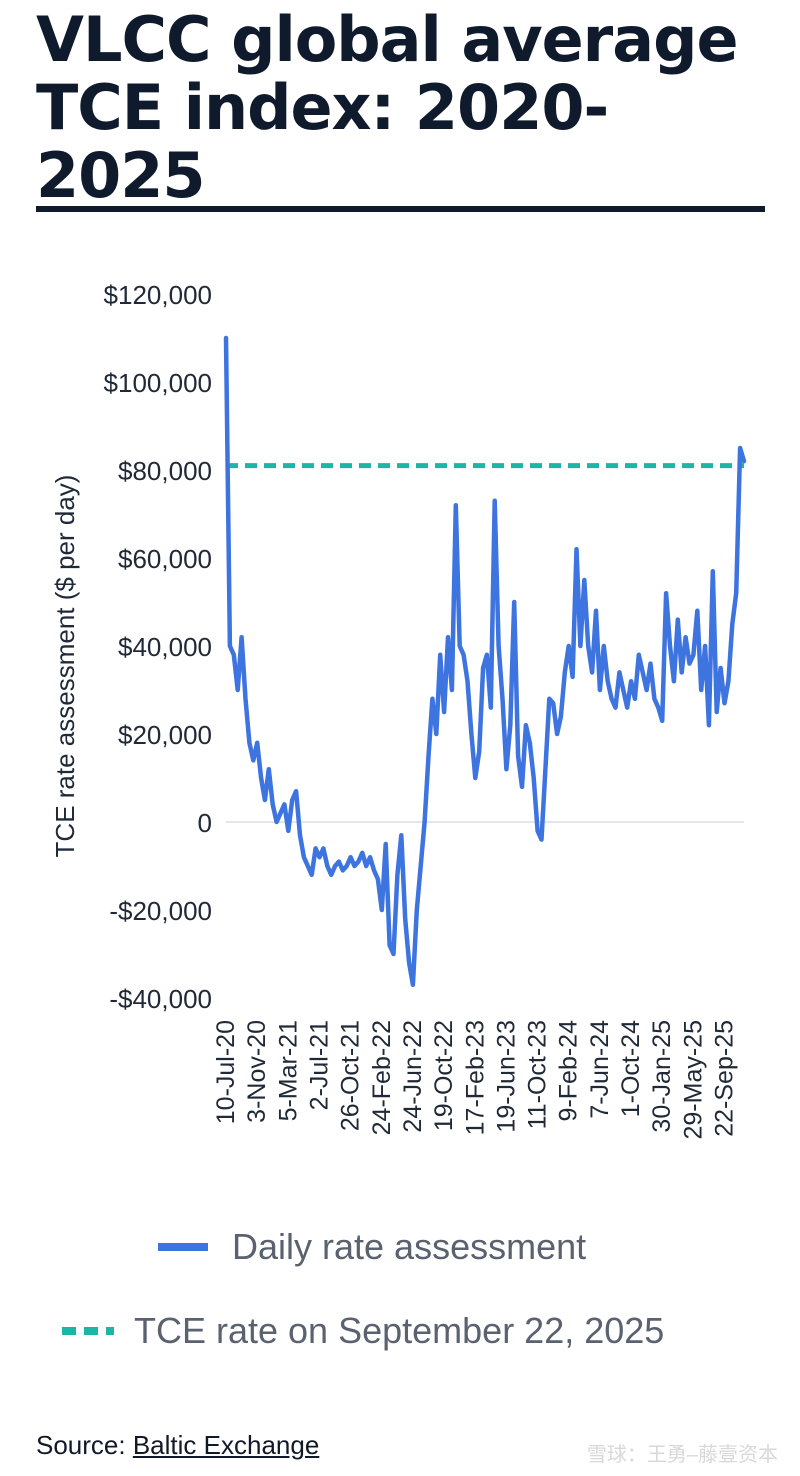 The height and width of the screenshot is (1476, 800). Describe the element at coordinates (725, 1078) in the screenshot. I see `x-tick-label: 22-Sep-25` at that location.